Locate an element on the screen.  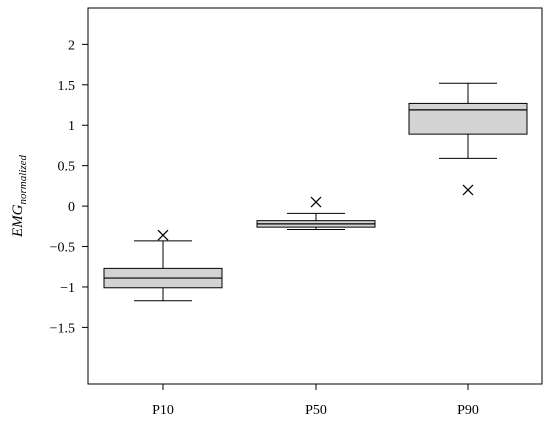
x-axis: P10 P50 P90 is located at coordinates (315, 401).